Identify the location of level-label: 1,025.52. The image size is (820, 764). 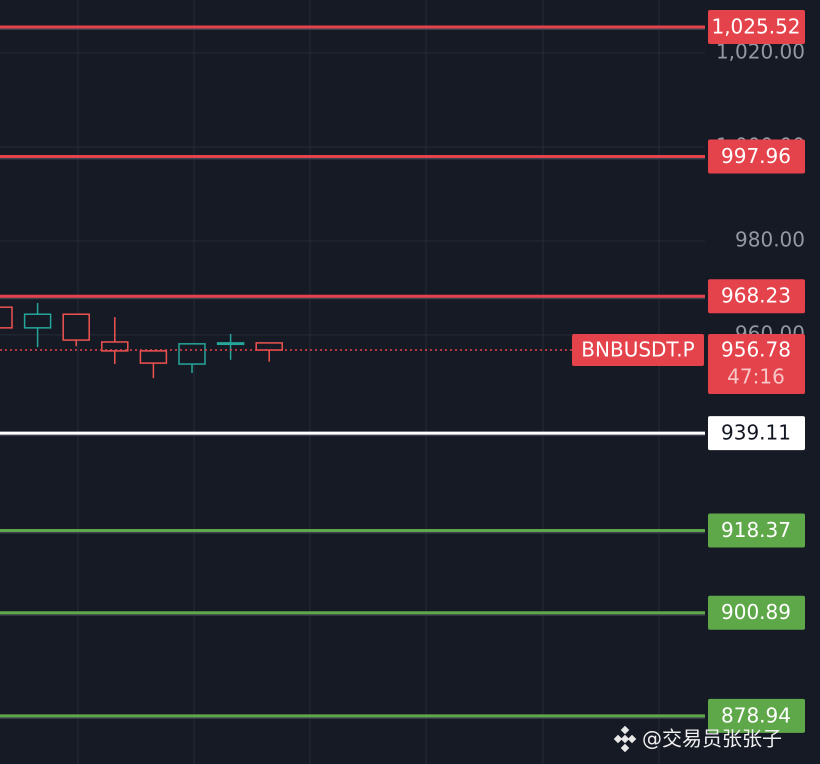
(755, 26).